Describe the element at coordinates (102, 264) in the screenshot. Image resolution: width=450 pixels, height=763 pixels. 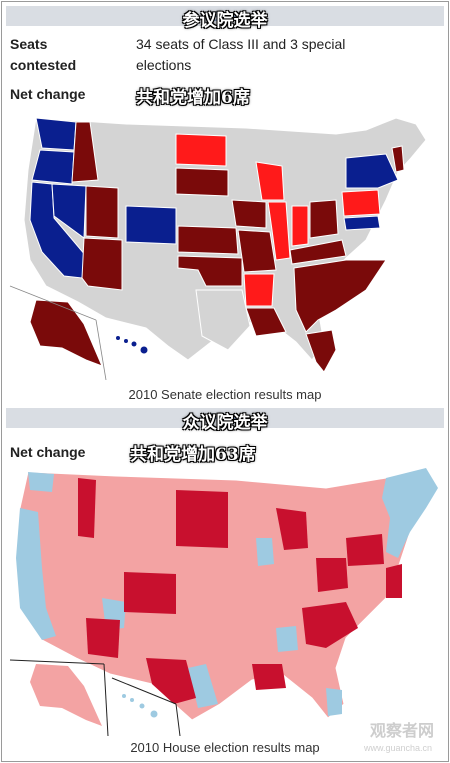
I see `state-arizona` at that location.